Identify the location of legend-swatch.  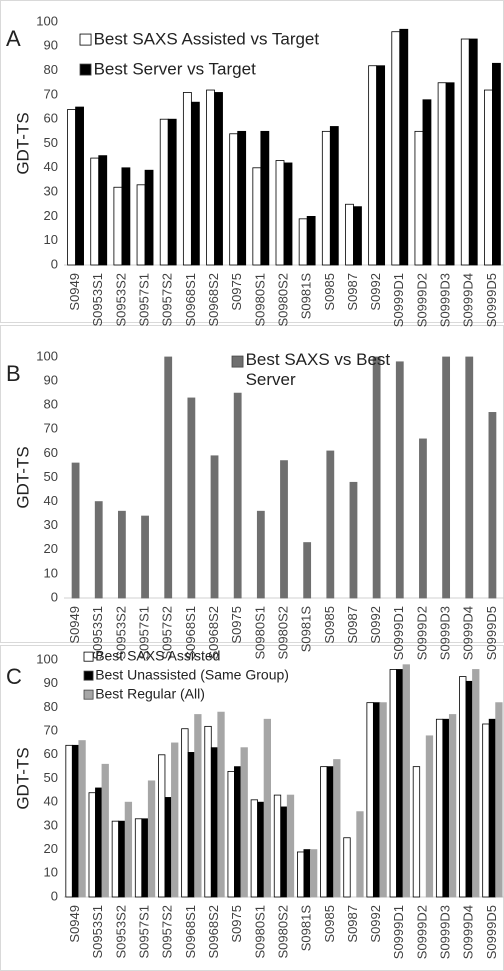
(88, 656).